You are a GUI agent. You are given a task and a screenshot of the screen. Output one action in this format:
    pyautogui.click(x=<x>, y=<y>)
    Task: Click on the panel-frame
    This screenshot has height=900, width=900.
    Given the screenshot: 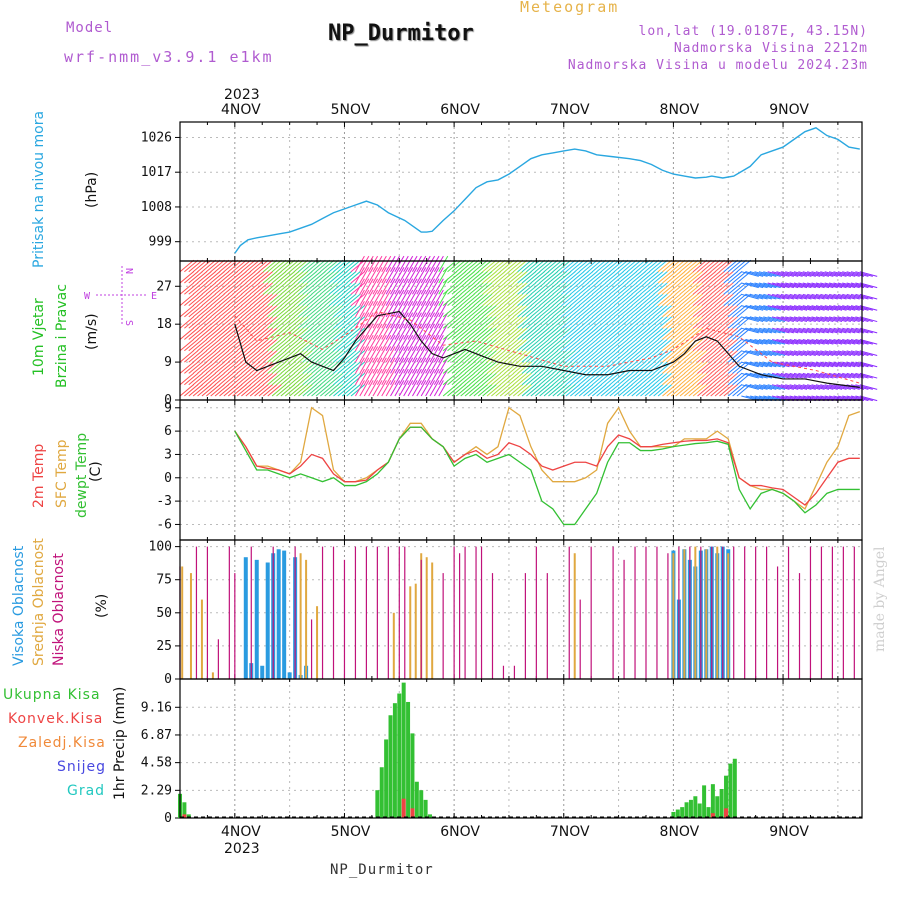 What is the action you would take?
    pyautogui.click(x=521, y=748)
    